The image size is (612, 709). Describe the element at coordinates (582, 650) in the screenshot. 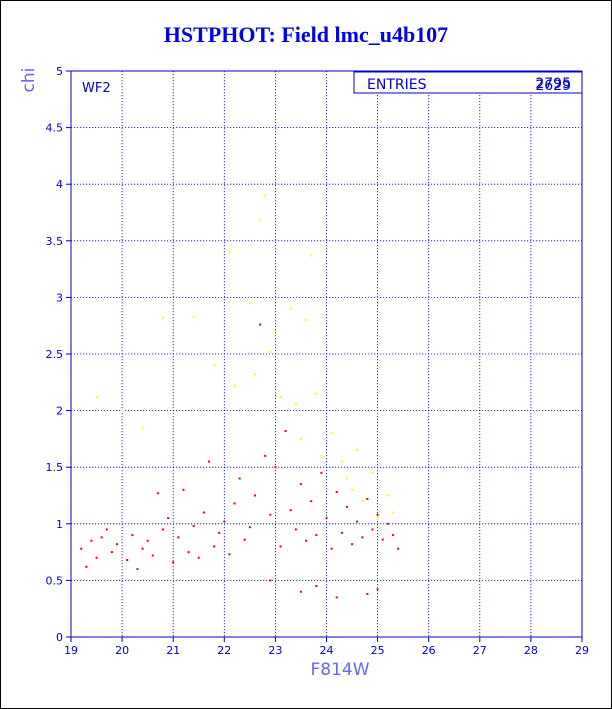

I see `x-tick-label: 29` at that location.